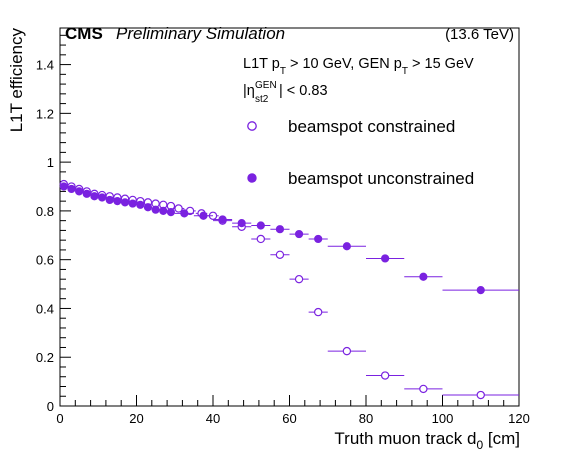  Describe the element at coordinates (200, 33) in the screenshot. I see `status-label: Preliminary Simulation` at that location.